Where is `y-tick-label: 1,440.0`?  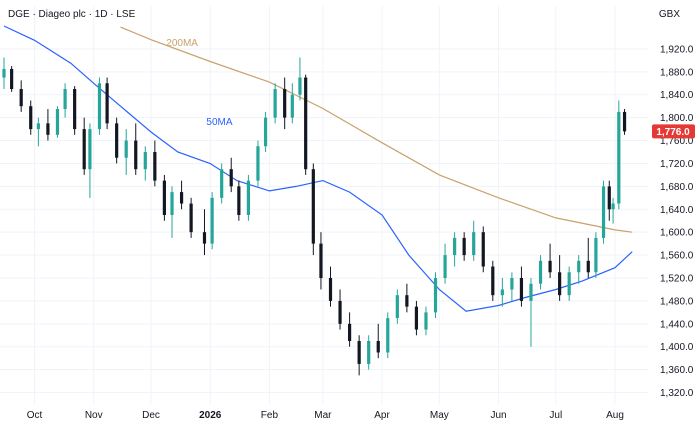
y-tick-label: 1,440.0 is located at coordinates (677, 324).